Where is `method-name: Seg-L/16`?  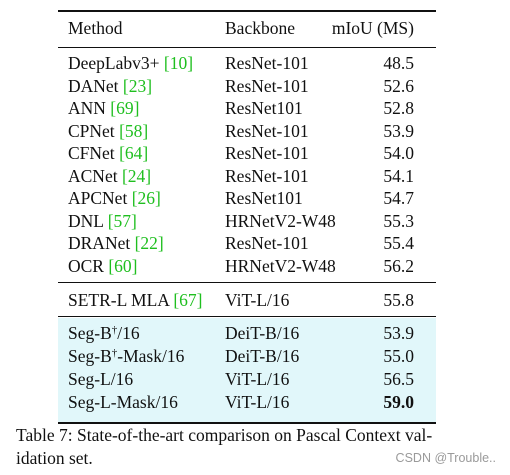
method-name: Seg-L/16 is located at coordinates (101, 379).